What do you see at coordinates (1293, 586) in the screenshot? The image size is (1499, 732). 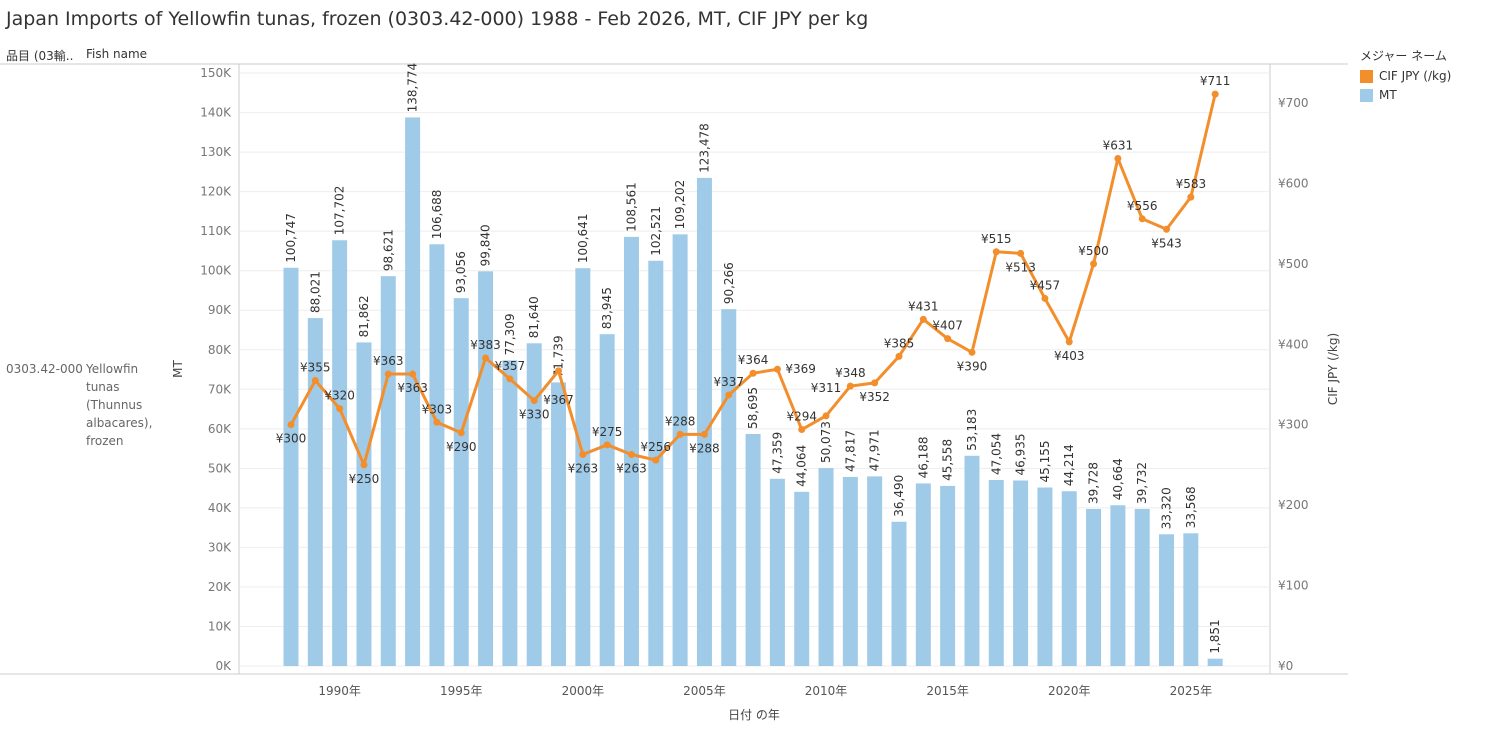 I see `y2-tick-label: ¥100` at bounding box center [1293, 586].